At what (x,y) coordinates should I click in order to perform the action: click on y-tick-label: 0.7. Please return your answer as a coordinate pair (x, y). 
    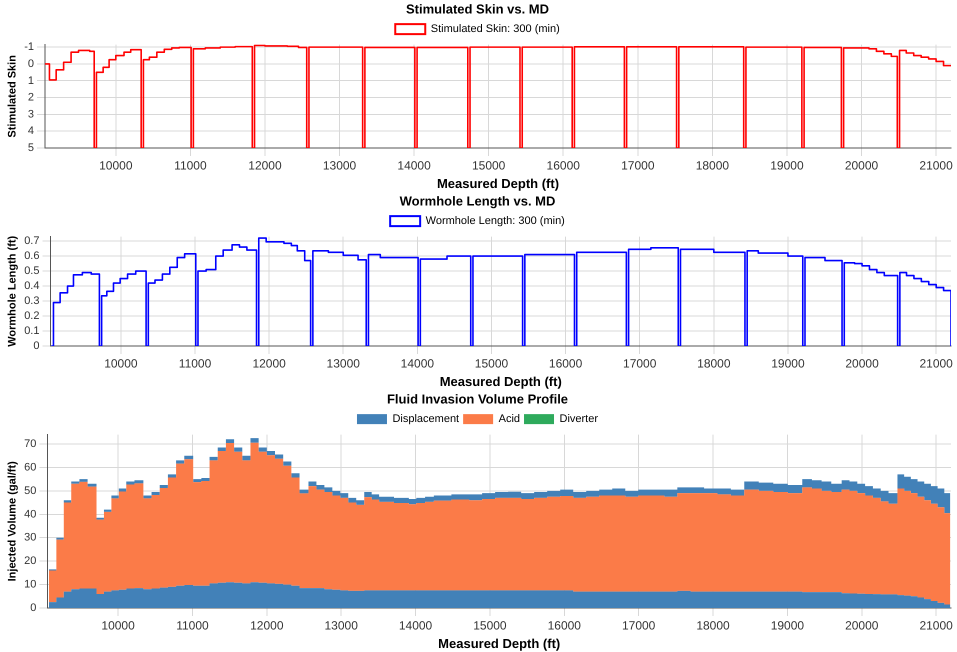
    Looking at the image, I should click on (32, 241).